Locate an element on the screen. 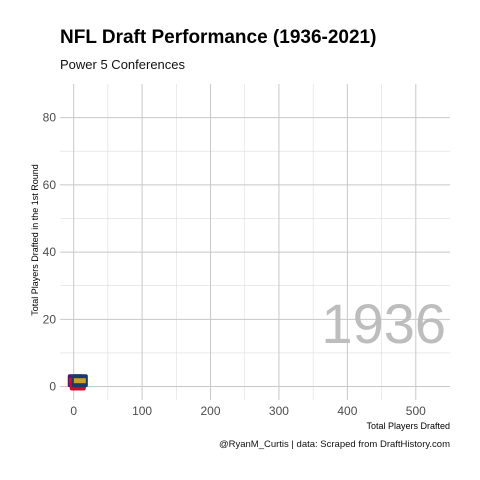 The width and height of the screenshot is (480, 480). data-points is located at coordinates (77, 382).